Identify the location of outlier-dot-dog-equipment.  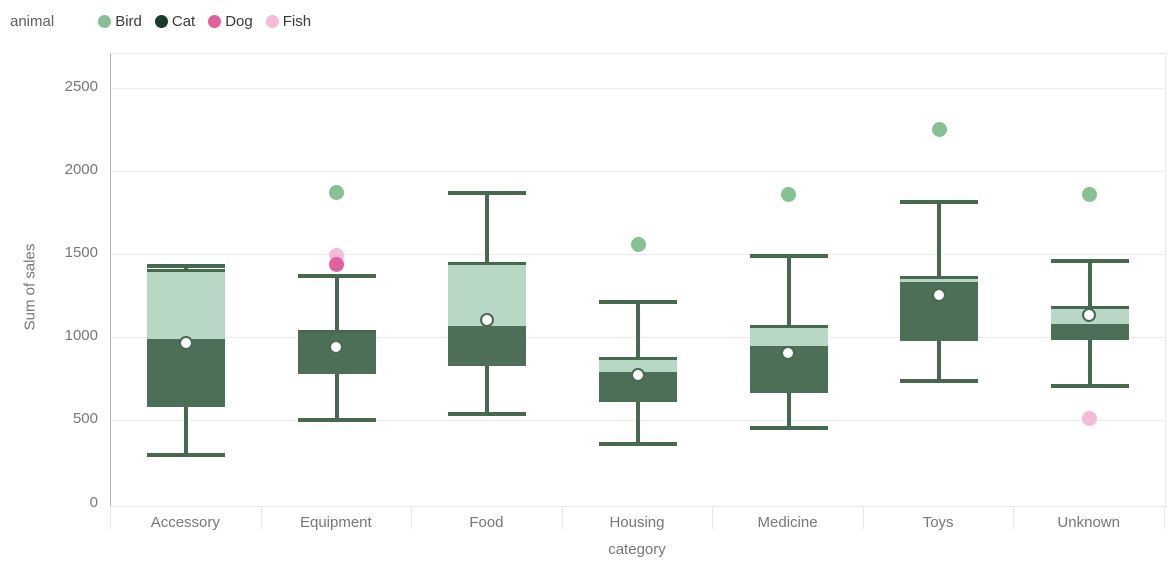
(337, 264).